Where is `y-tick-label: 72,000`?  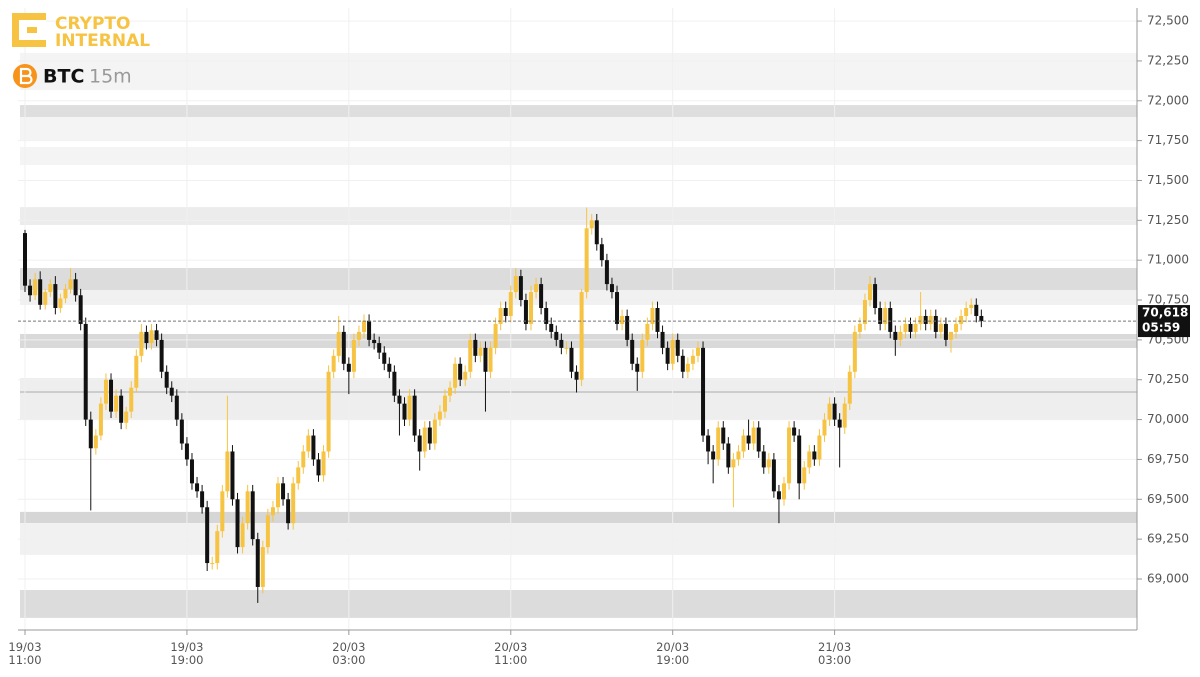 y-tick-label: 72,000 is located at coordinates (1168, 100).